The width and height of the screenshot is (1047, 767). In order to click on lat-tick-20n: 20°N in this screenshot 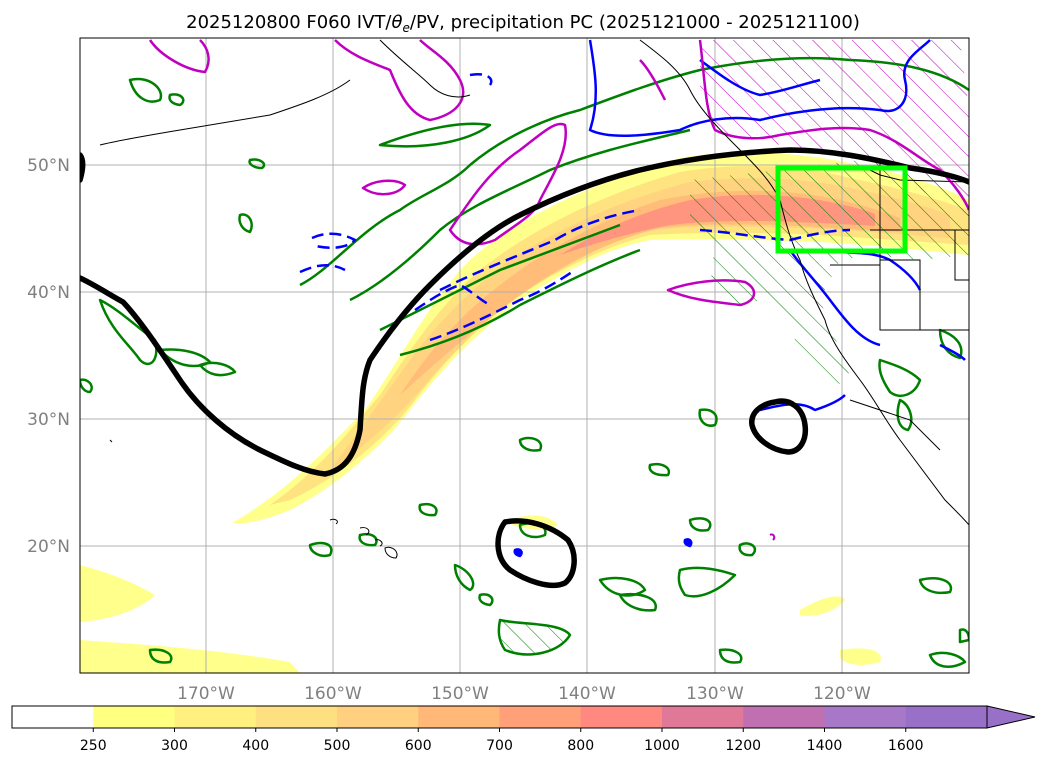, I will do `click(48, 547)`.